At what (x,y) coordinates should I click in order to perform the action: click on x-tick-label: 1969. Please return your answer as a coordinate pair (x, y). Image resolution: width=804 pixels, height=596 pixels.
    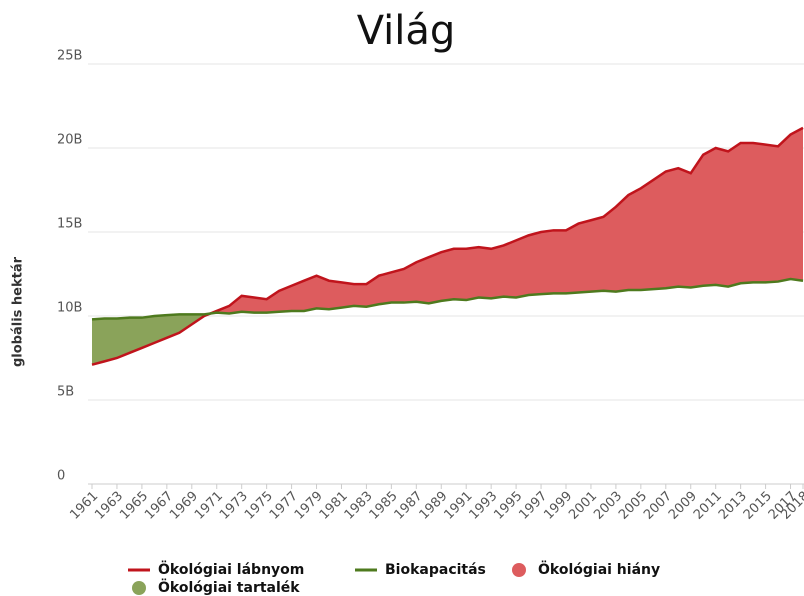
    Looking at the image, I should click on (184, 506).